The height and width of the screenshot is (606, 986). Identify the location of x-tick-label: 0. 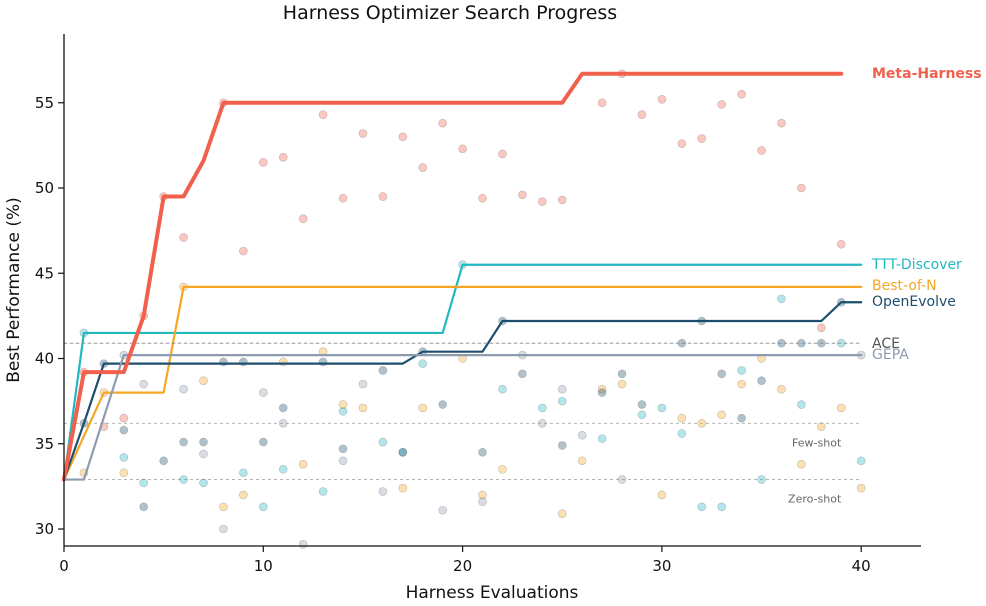
(64, 566).